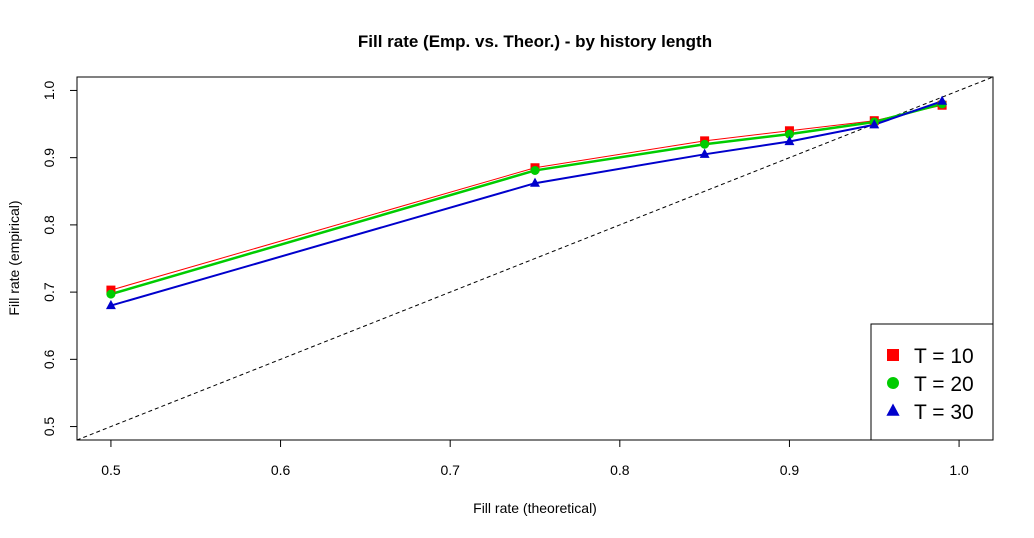 The image size is (1034, 538). Describe the element at coordinates (535, 508) in the screenshot. I see `x-axis-label: Fill rate (theoretical)` at that location.